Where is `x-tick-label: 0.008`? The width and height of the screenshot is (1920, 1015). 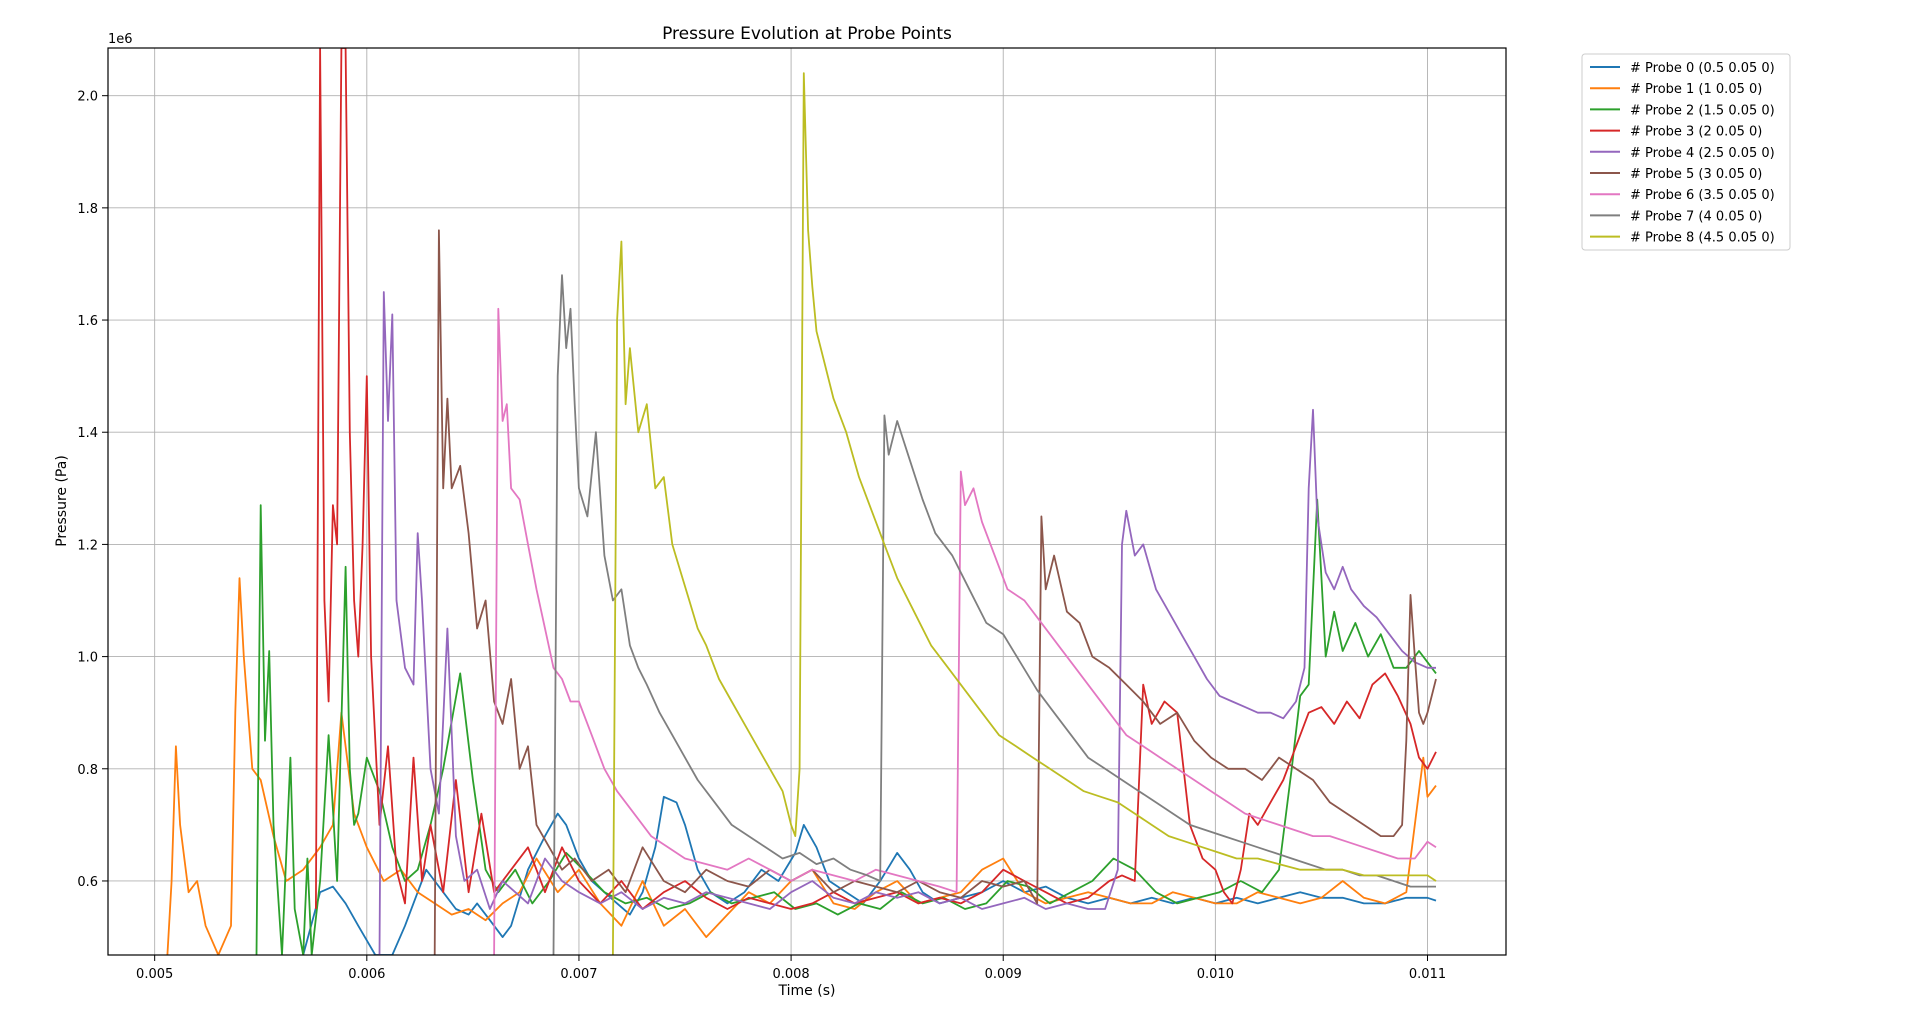 x-tick-label: 0.008 is located at coordinates (790, 974).